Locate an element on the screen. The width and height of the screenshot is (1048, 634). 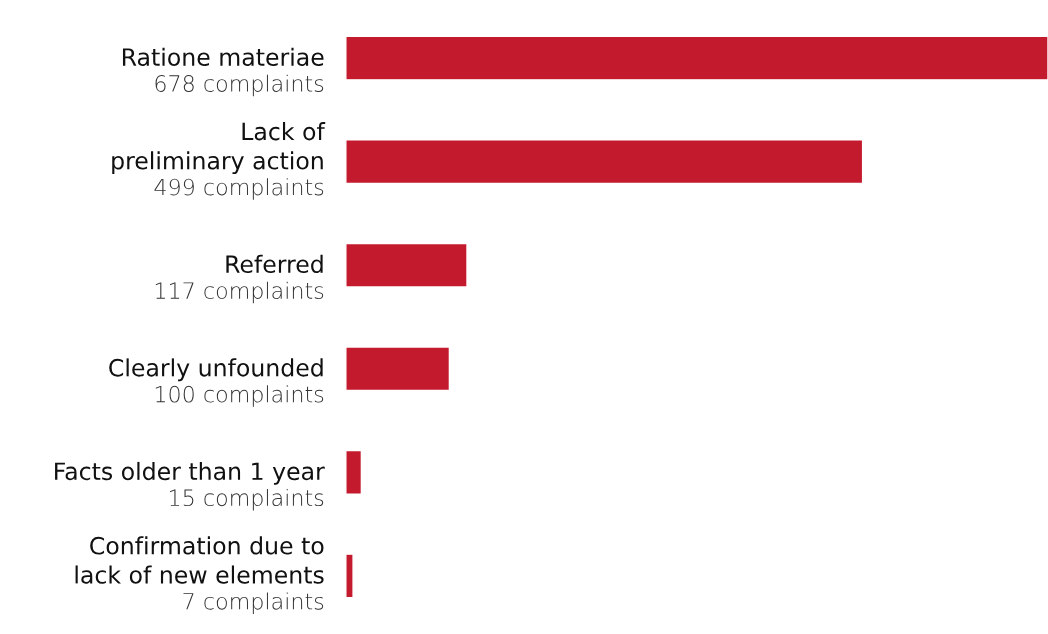
y-tick-label: Ratione materiae is located at coordinates (223, 56).